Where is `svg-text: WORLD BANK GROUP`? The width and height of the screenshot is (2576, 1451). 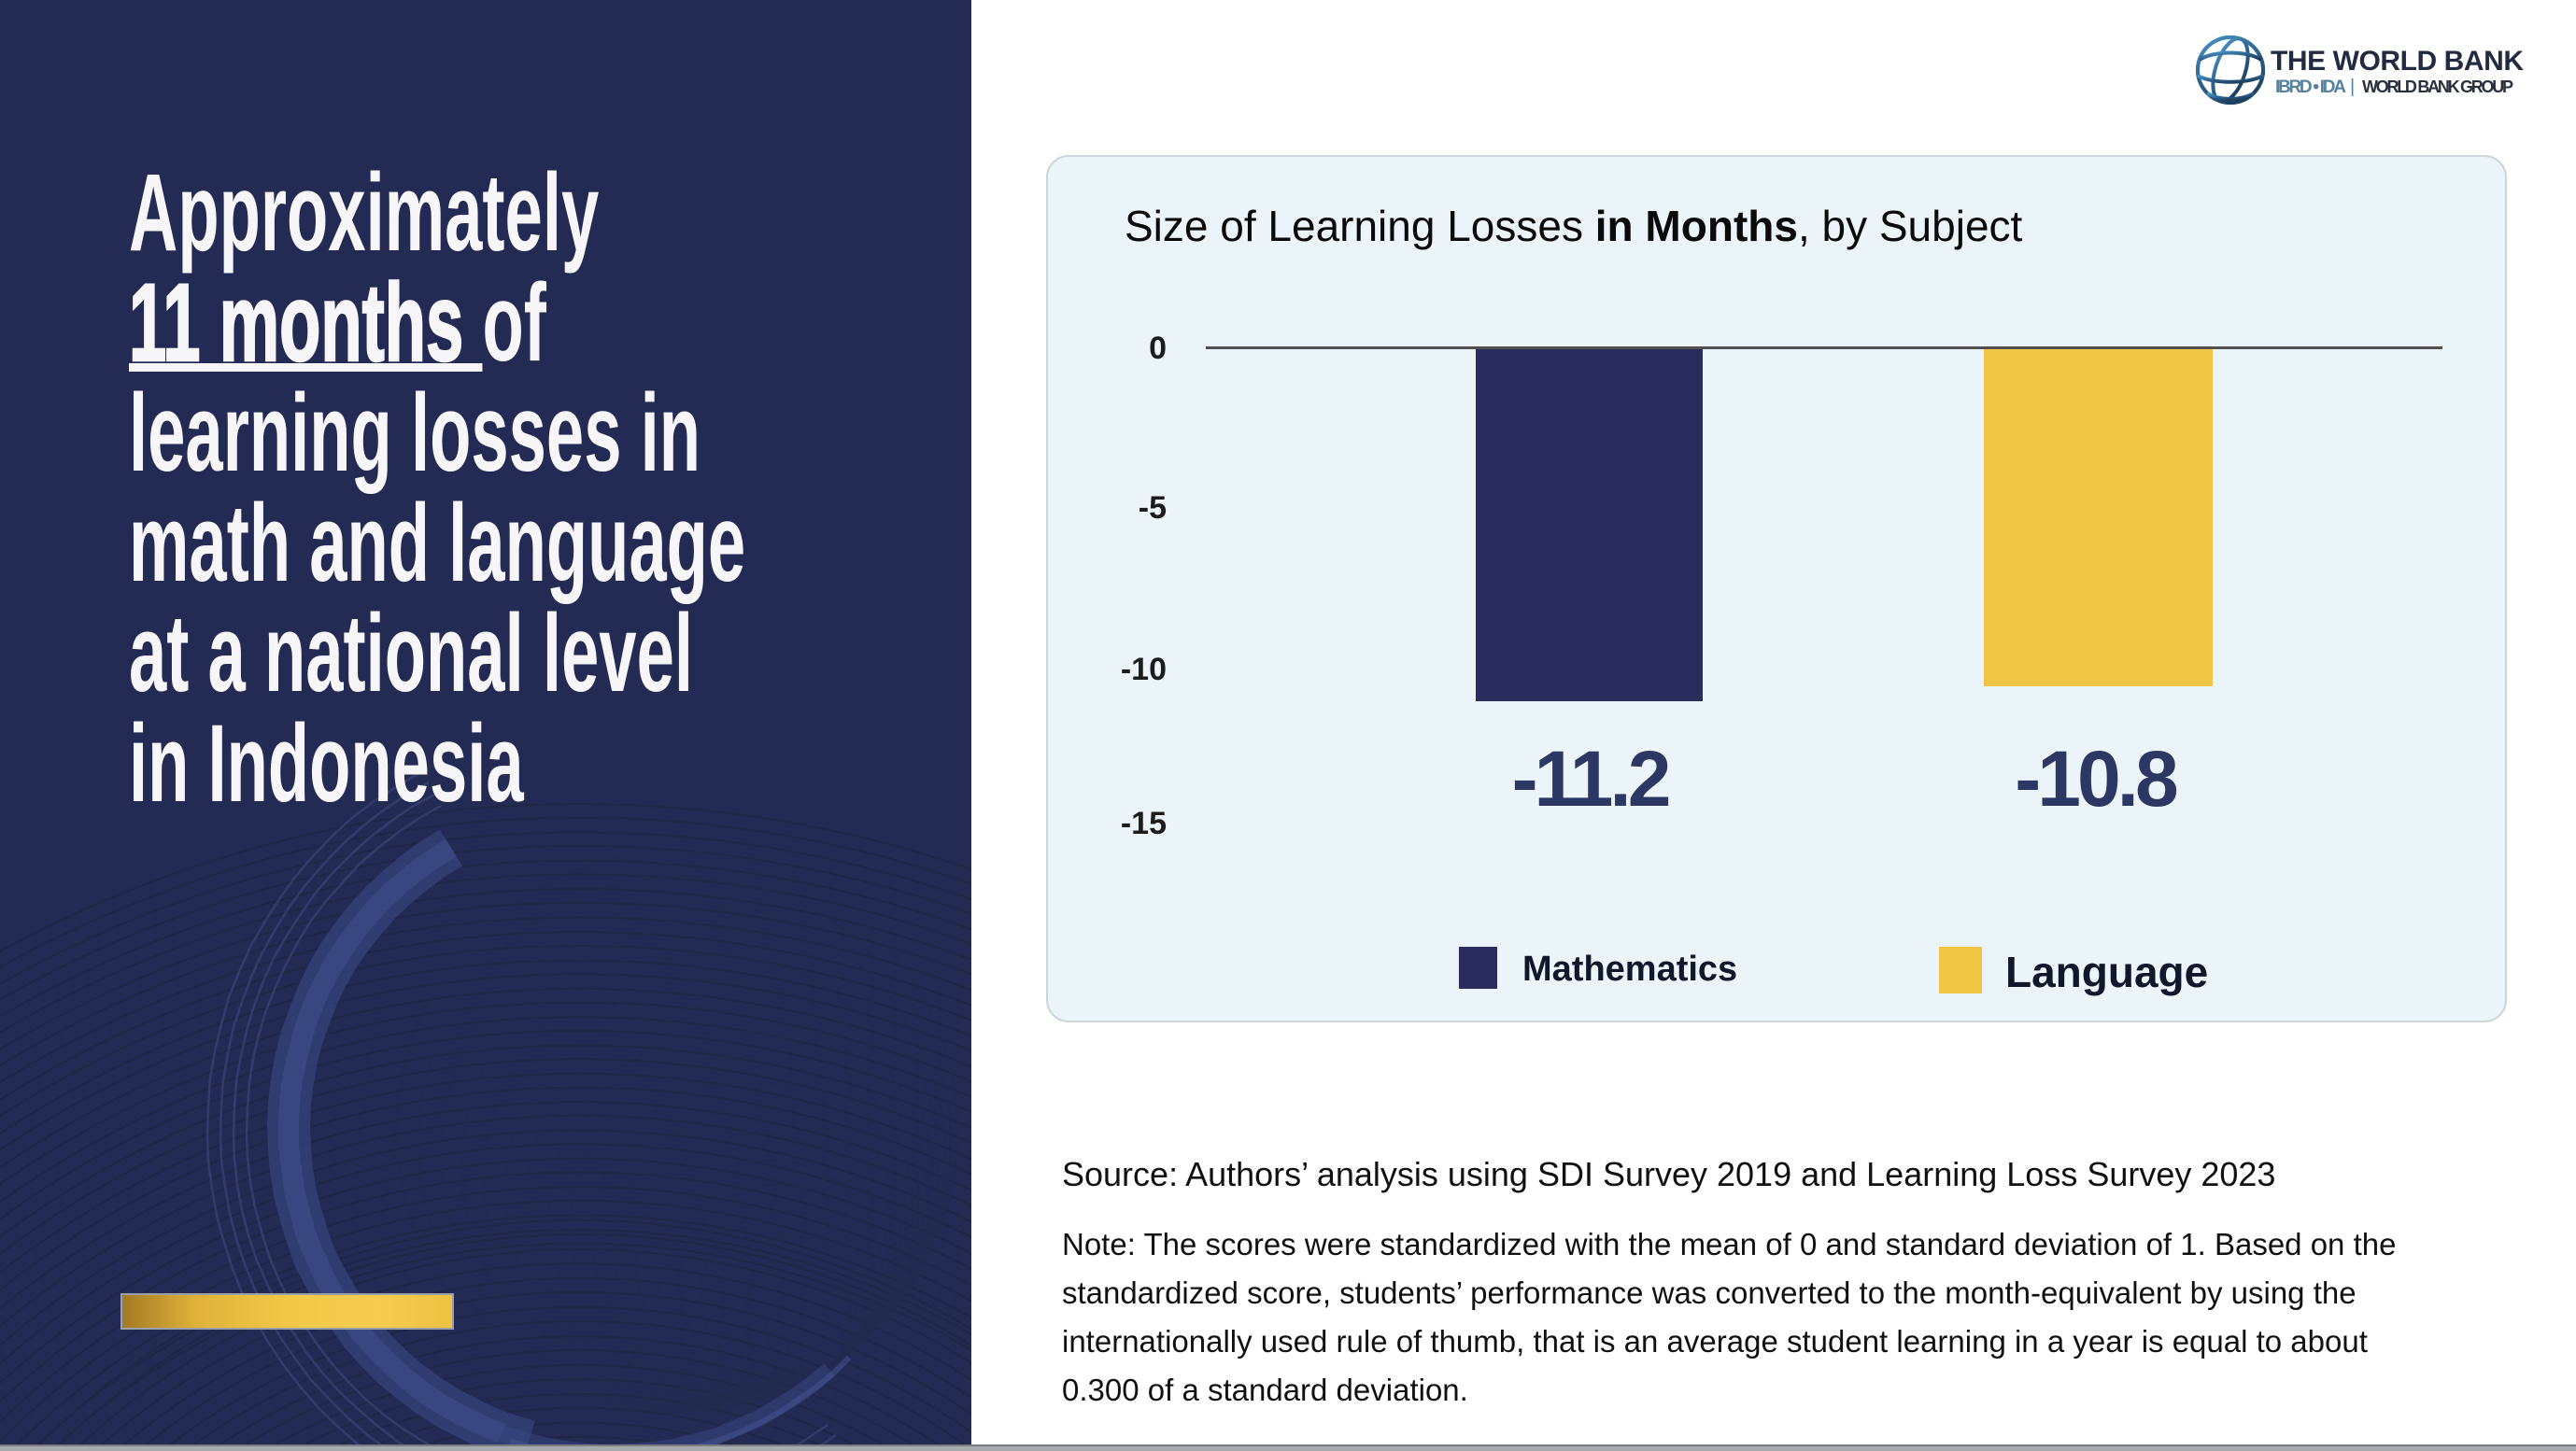 svg-text: WORLD BANK GROUP is located at coordinates (2437, 86).